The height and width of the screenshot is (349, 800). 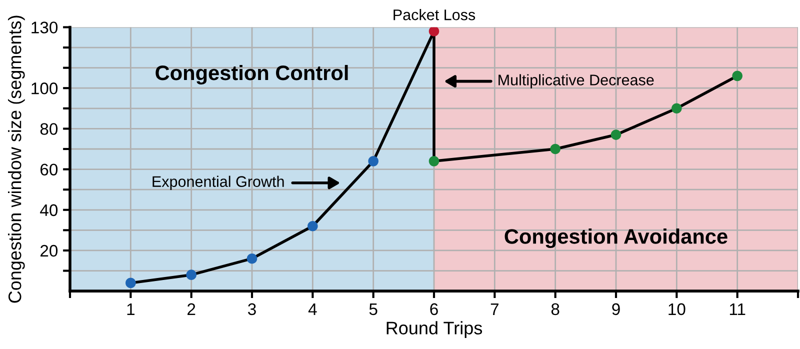 What do you see at coordinates (312, 309) in the screenshot?
I see `x-tick-label: 4` at bounding box center [312, 309].